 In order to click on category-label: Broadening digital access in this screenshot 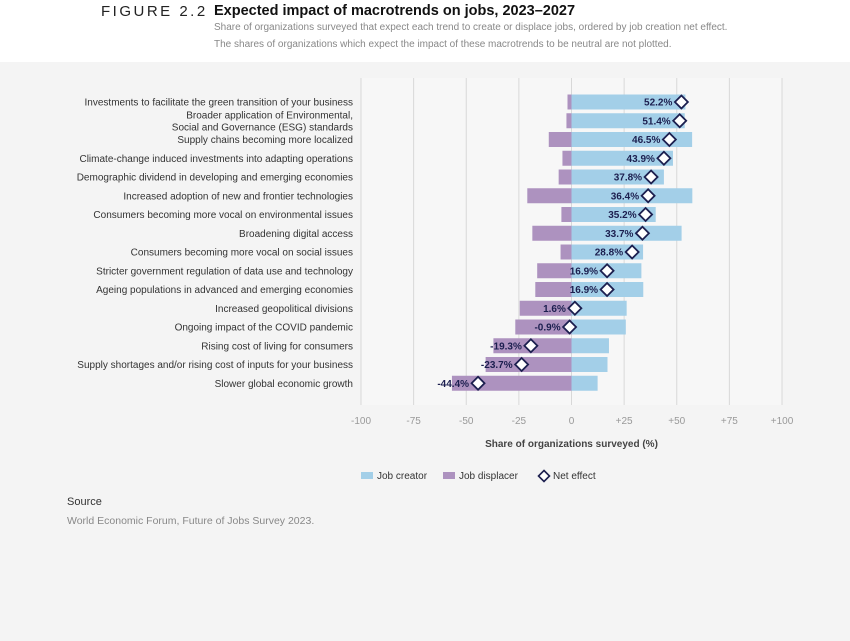, I will do `click(296, 234)`.